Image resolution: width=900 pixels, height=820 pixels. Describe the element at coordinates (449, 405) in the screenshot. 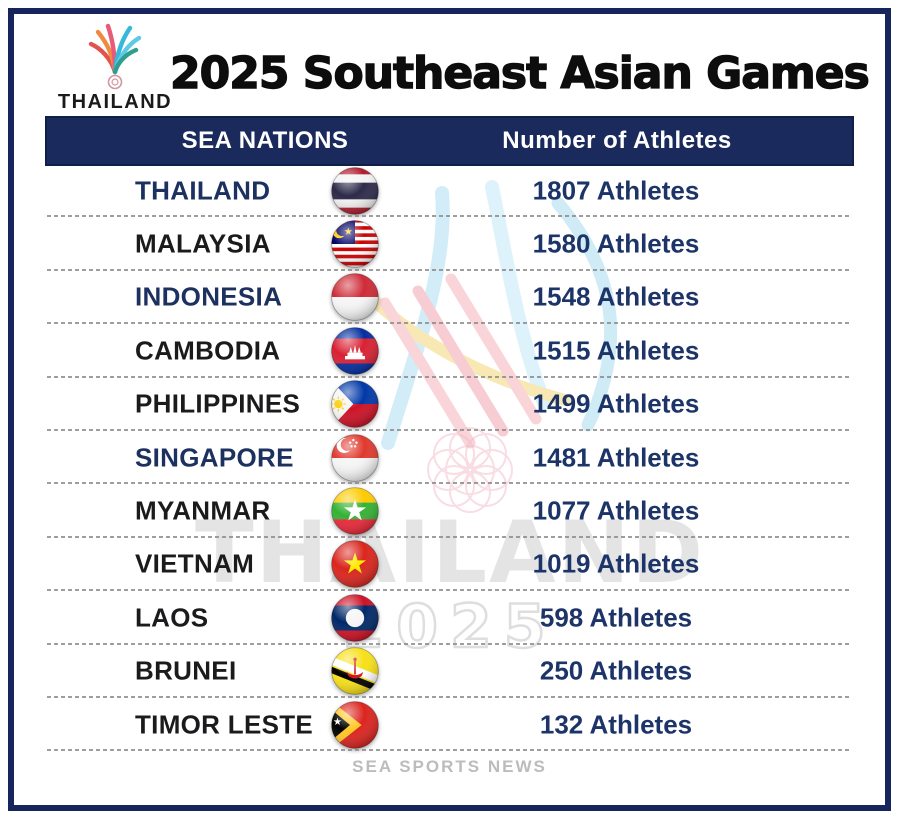

I see `table-row: PHILIPPINES 1499 Athletes` at that location.